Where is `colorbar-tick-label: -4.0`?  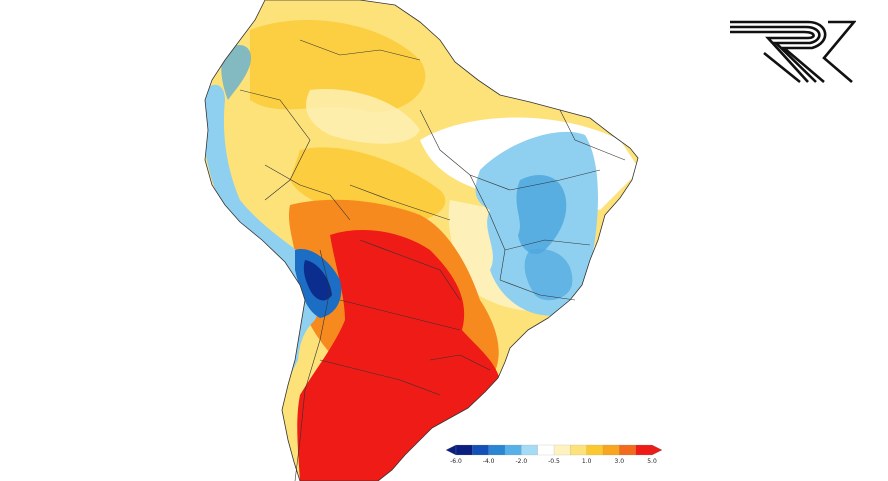
colorbar-tick-label: -4.0 is located at coordinates (489, 461).